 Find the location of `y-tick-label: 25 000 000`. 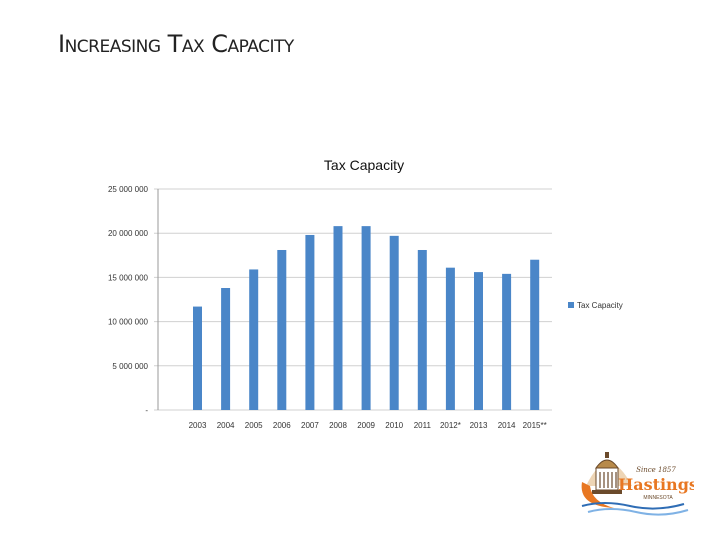

y-tick-label: 25 000 000 is located at coordinates (128, 189).